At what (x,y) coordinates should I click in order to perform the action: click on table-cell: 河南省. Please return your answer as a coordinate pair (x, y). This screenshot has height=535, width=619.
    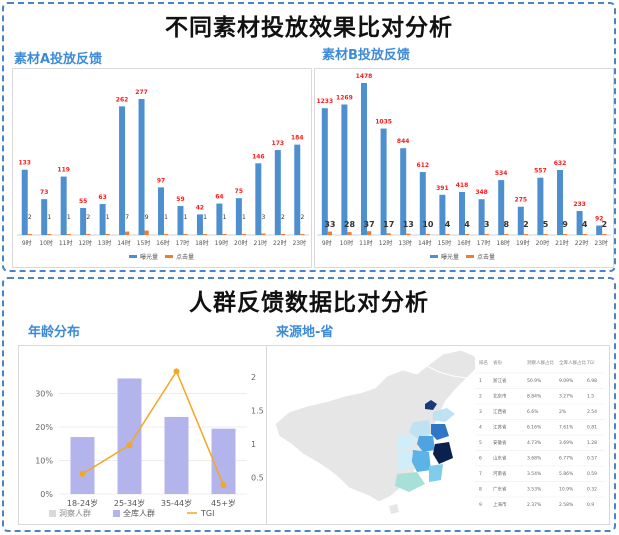
    Looking at the image, I should click on (500, 473).